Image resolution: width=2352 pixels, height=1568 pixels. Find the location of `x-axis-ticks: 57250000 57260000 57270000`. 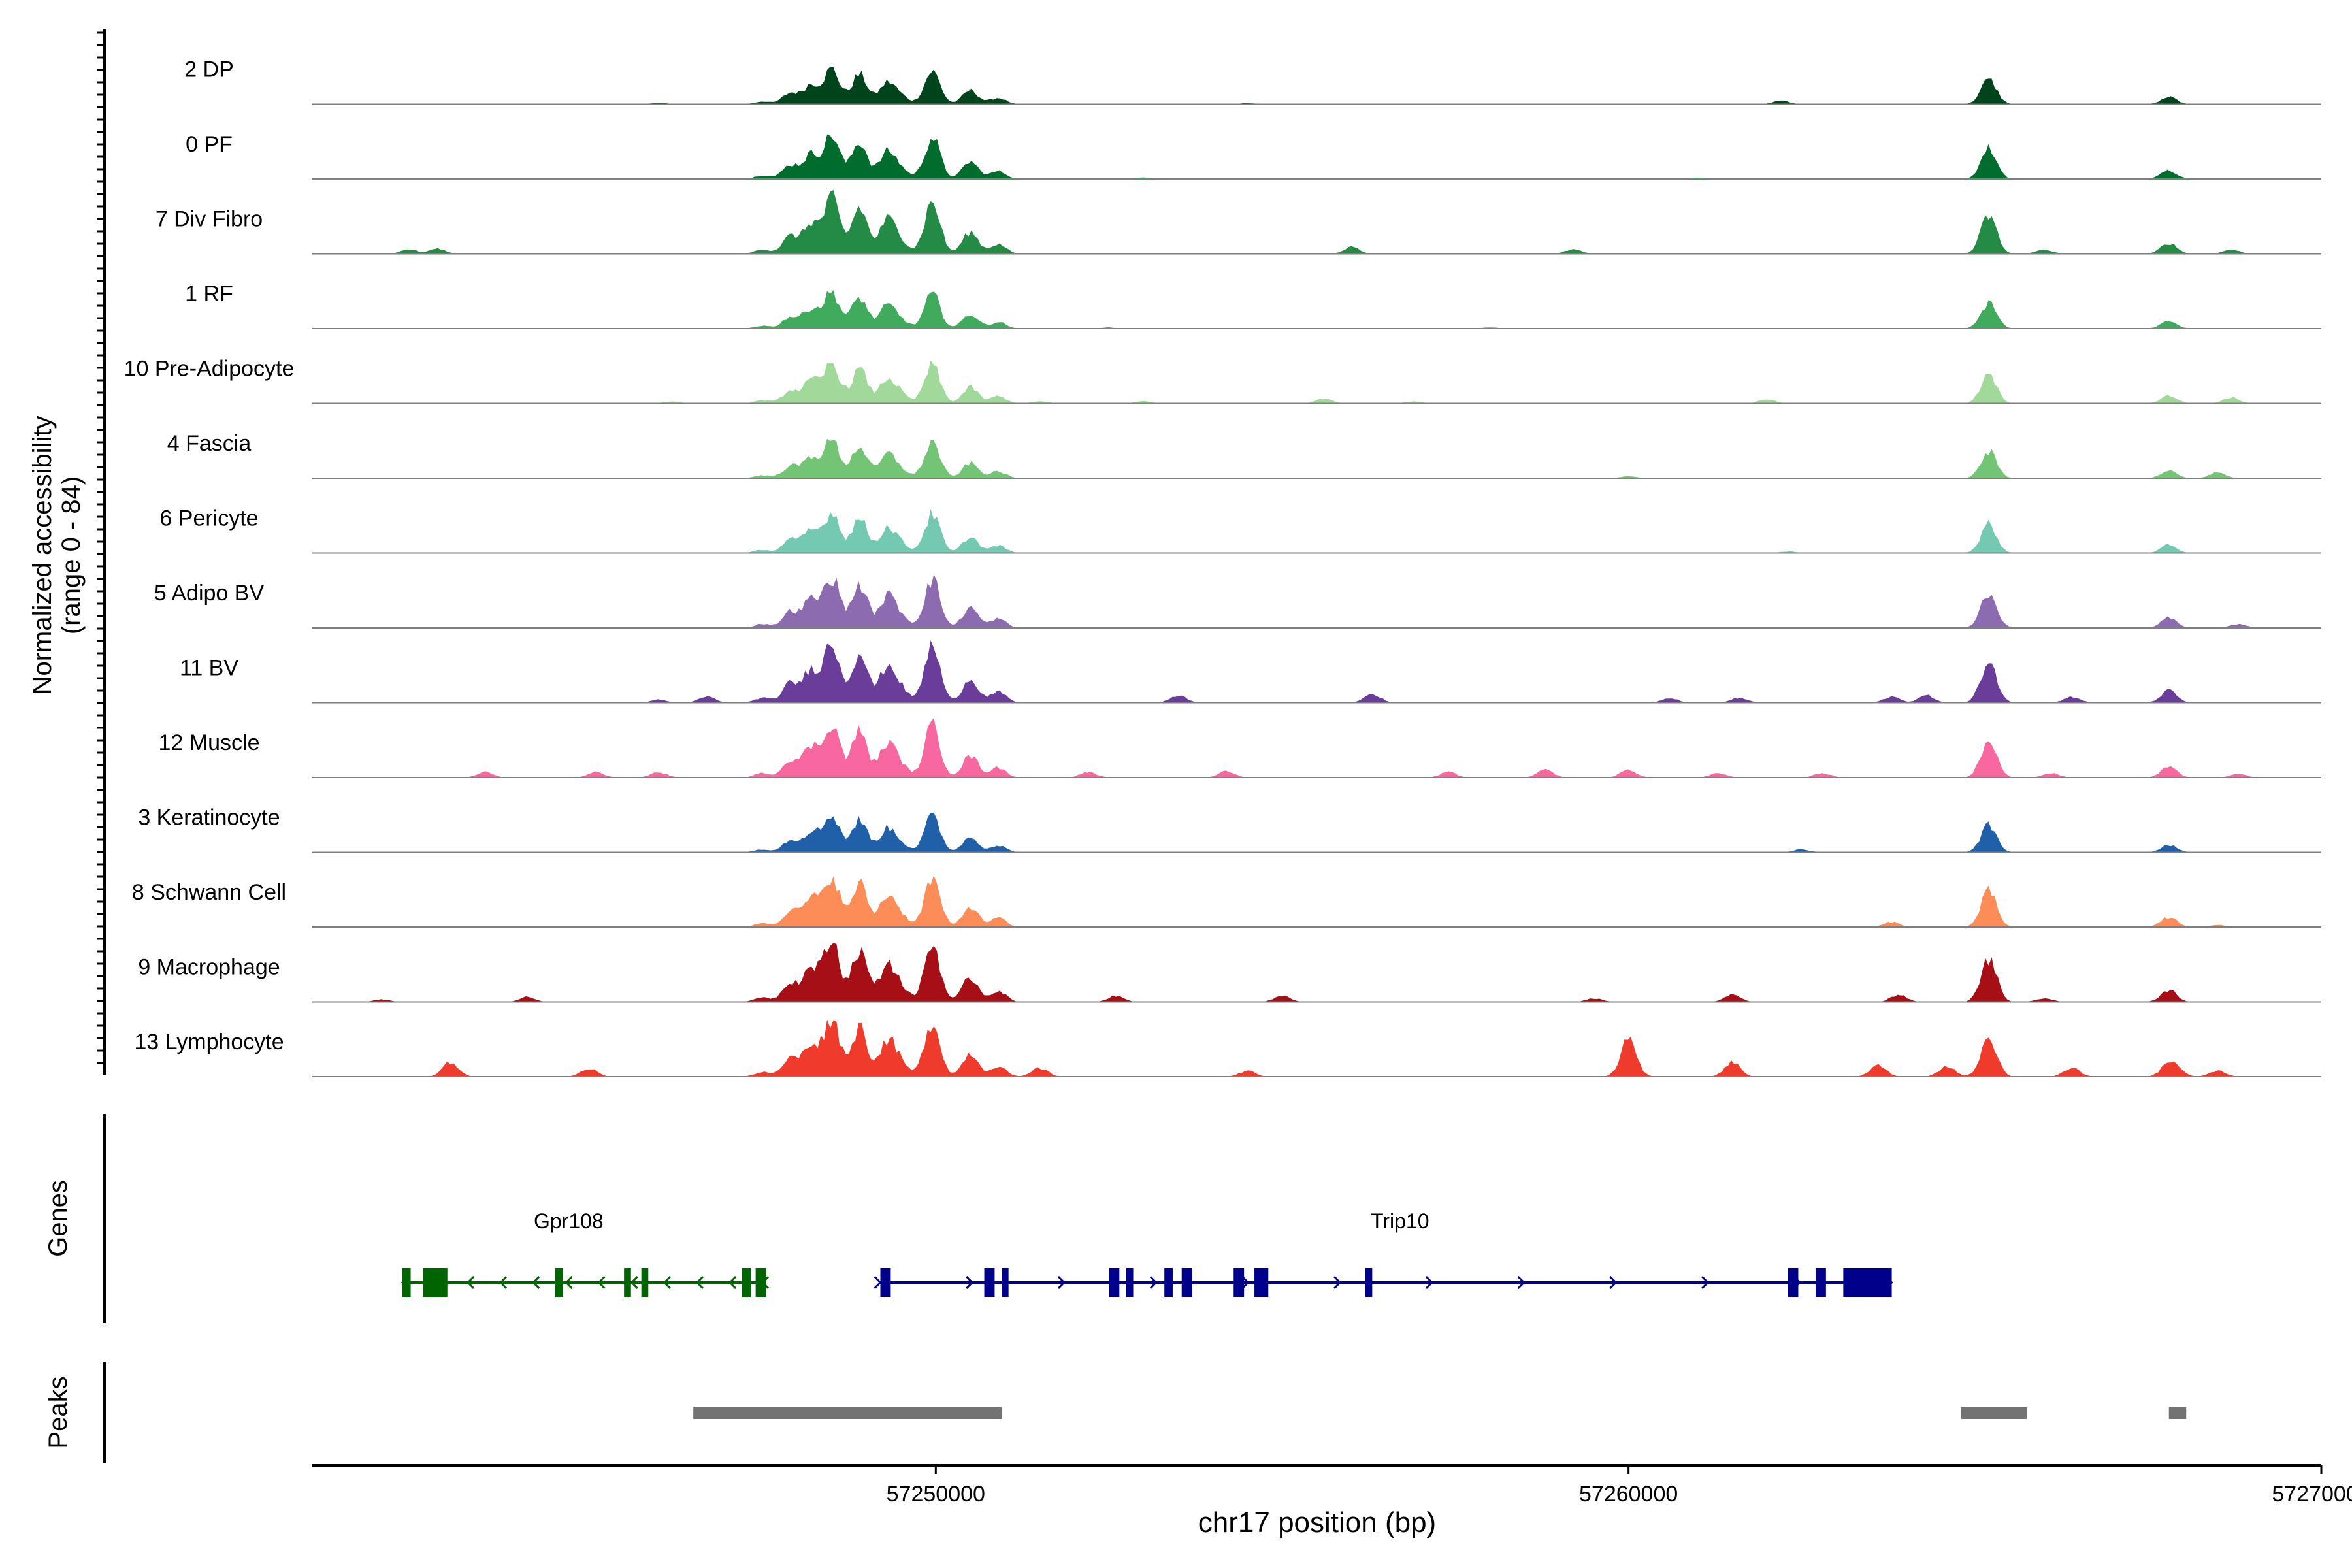

x-axis-ticks: 57250000 57260000 57270000 is located at coordinates (1619, 1486).